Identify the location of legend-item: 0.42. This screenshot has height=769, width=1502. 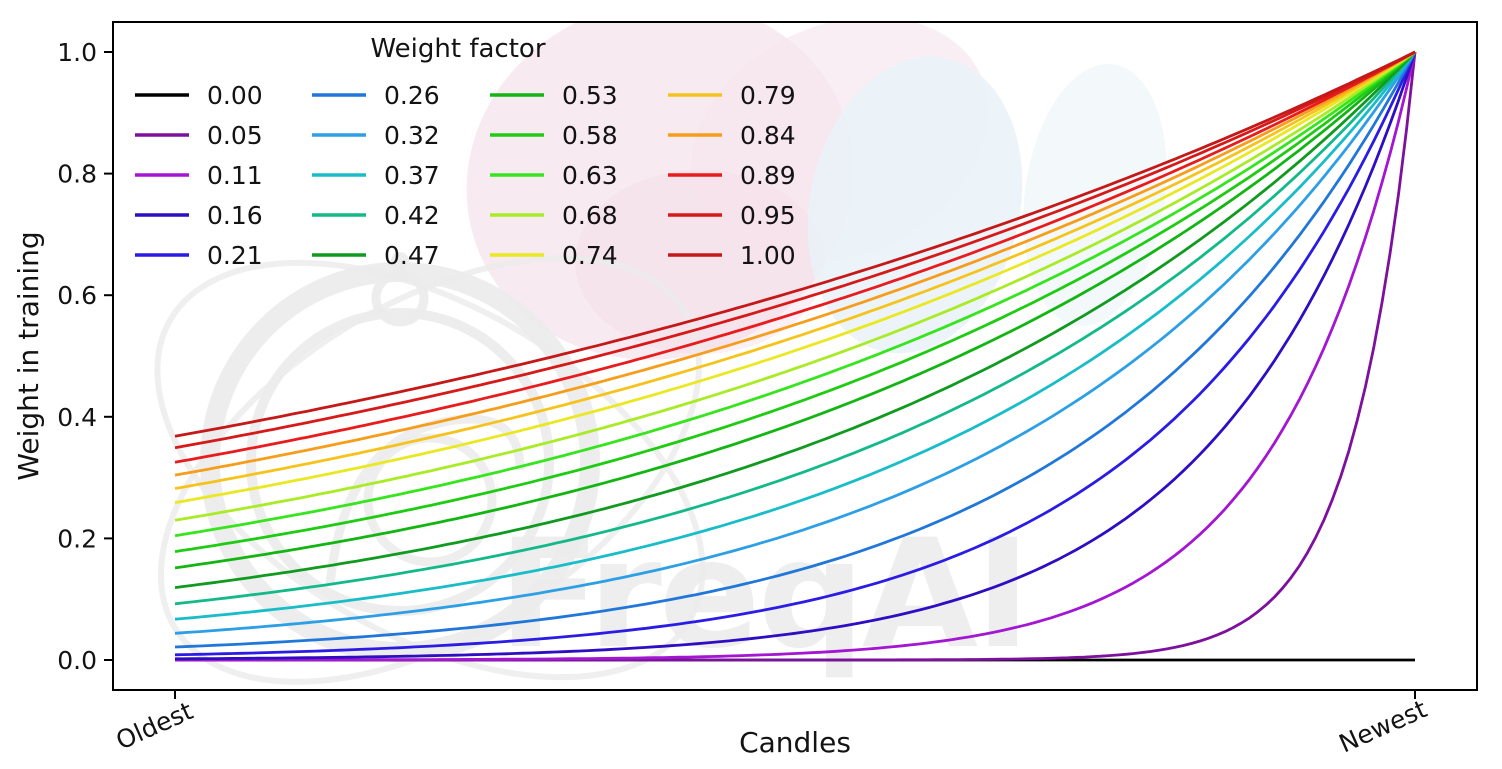
(376, 215).